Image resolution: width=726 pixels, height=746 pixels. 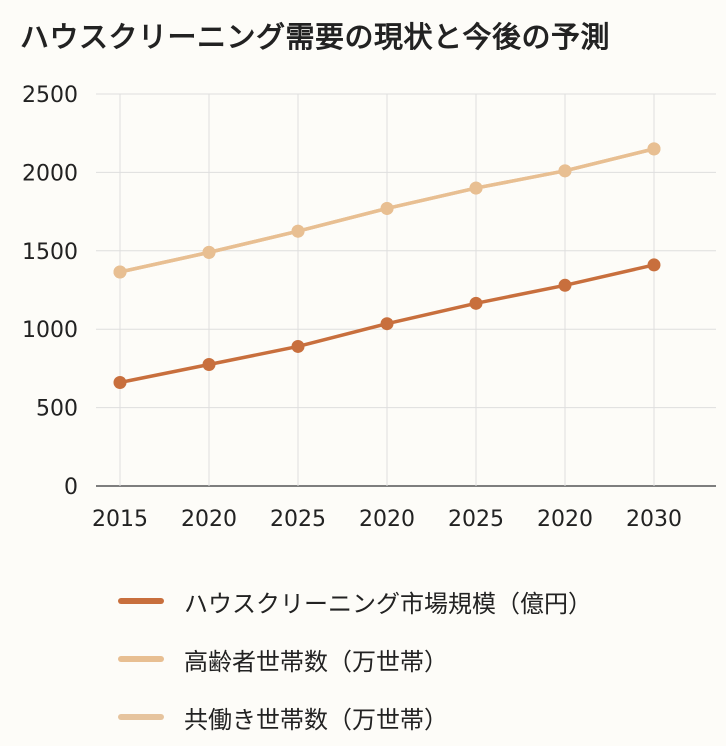 What do you see at coordinates (50, 291) in the screenshot?
I see `y-axis-ticks: 0 500 1000 1500 2000 2500` at bounding box center [50, 291].